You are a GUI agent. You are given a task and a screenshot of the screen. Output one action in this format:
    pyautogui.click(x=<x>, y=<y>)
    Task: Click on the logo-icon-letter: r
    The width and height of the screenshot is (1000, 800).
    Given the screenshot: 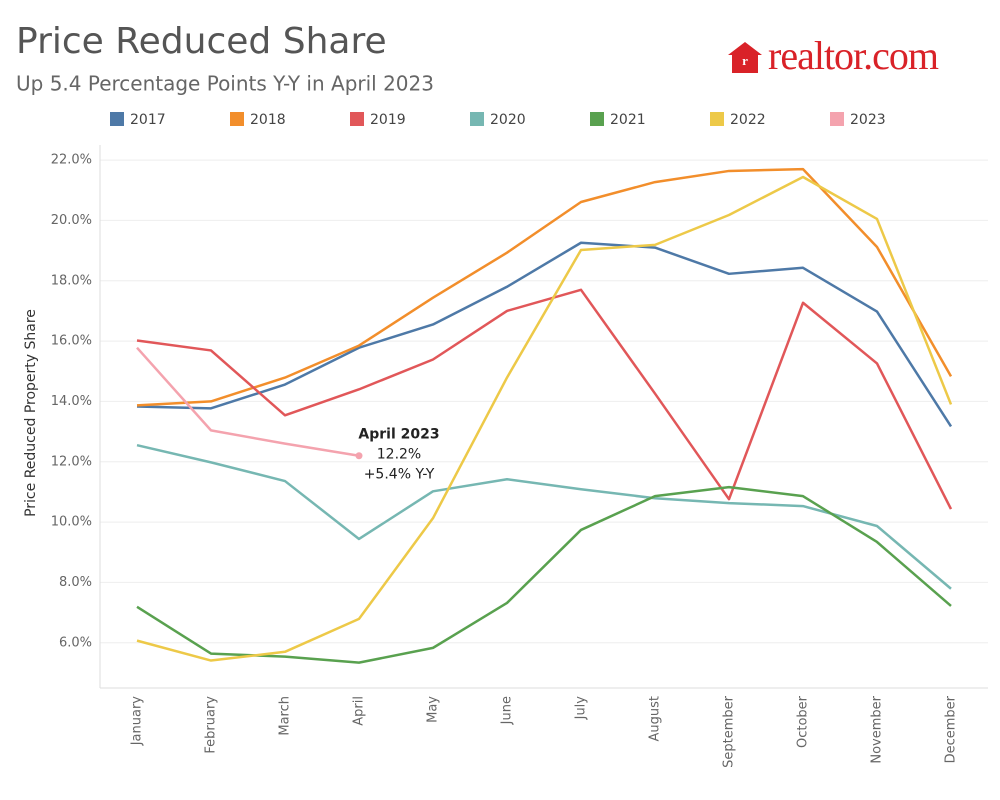 What is the action you would take?
    pyautogui.click(x=745, y=60)
    